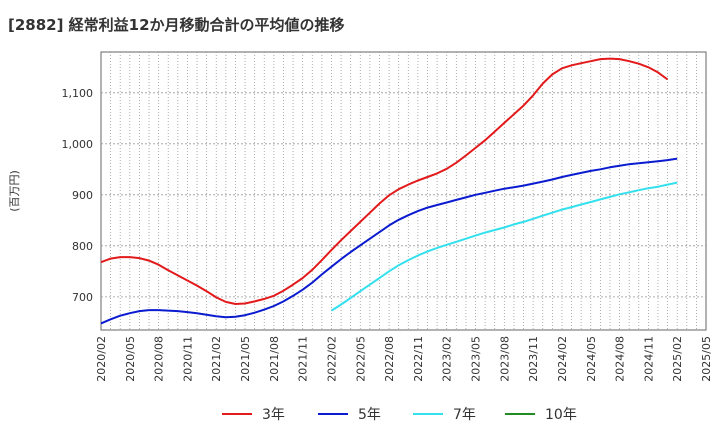 Image resolution: width=720 pixels, height=440 pixels. Describe the element at coordinates (82, 195) in the screenshot. I see `y-tick-label: 900` at that location.